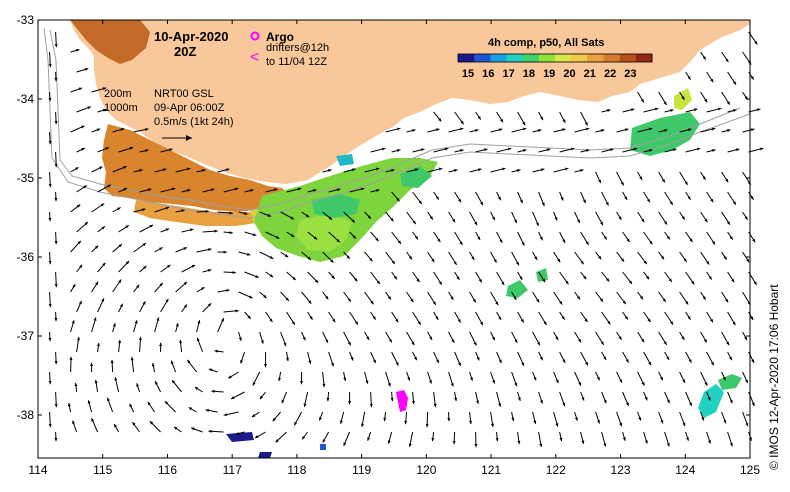 The image size is (790, 492). What do you see at coordinates (296, 470) in the screenshot?
I see `x-tick-label: 118` at bounding box center [296, 470].